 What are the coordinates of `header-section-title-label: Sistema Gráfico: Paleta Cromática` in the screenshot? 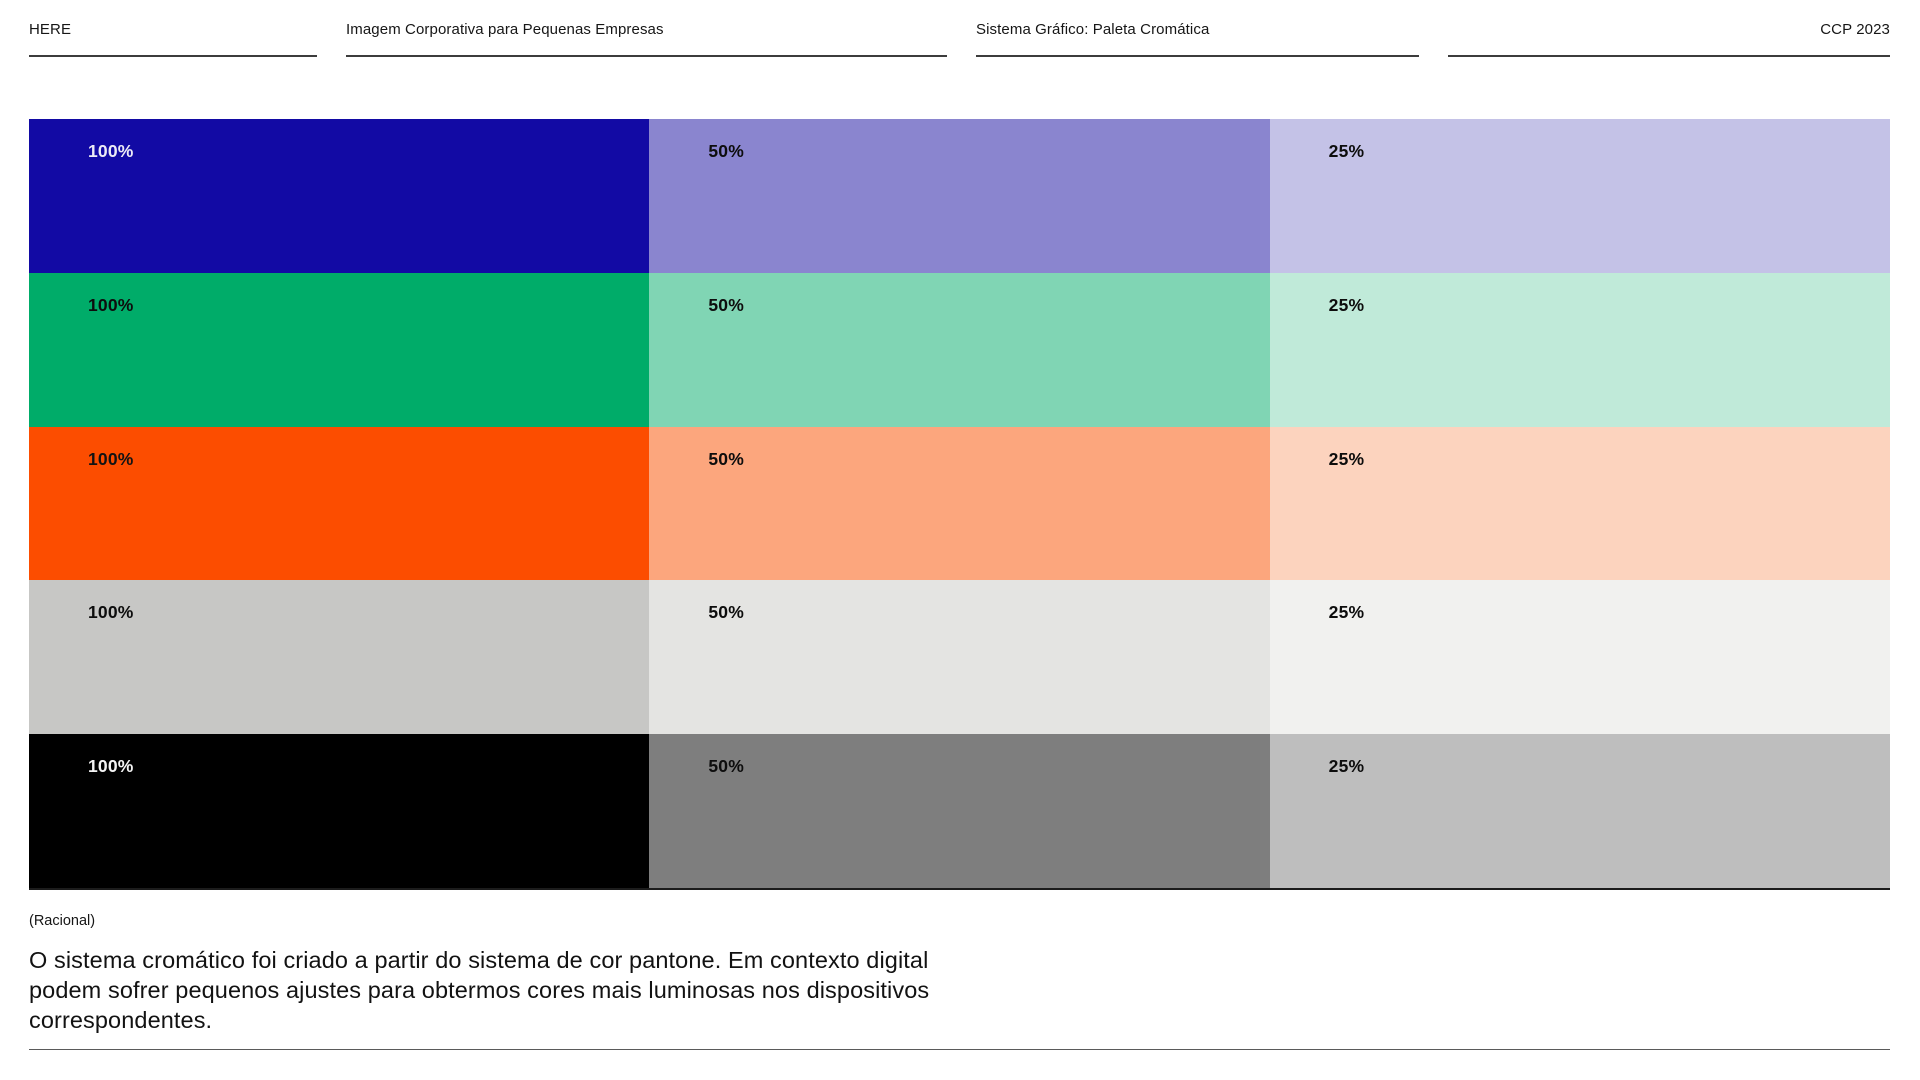 It's located at (1093, 29).